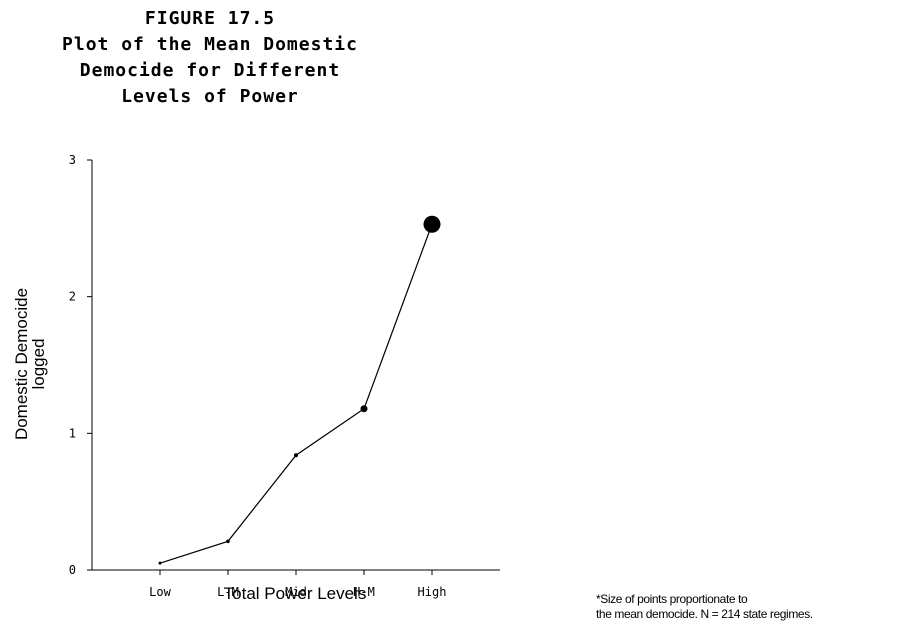 The image size is (919, 630). Describe the element at coordinates (364, 409) in the screenshot. I see `data-point-h-m` at that location.